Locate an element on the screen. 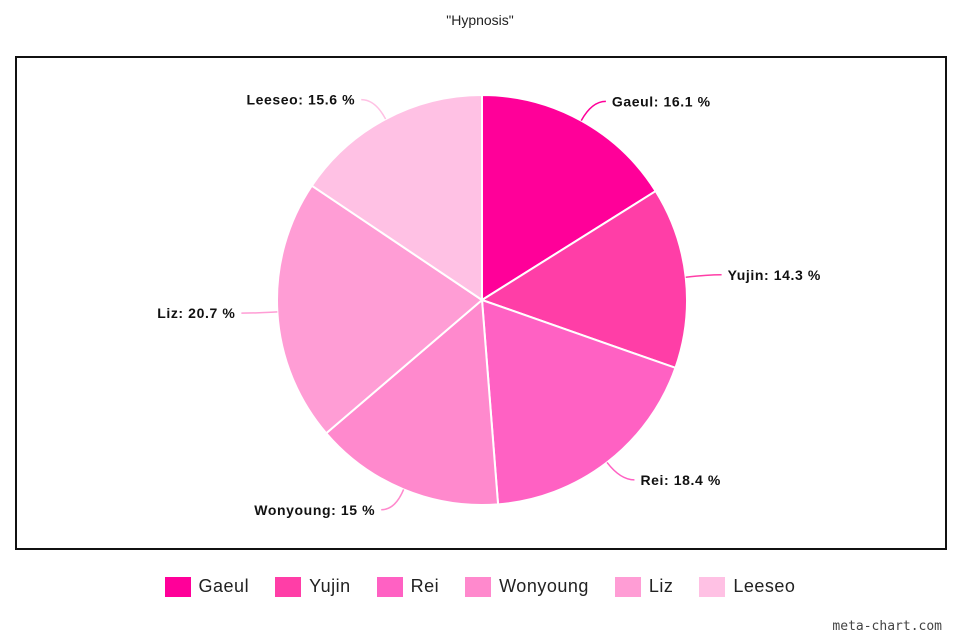 The image size is (960, 640). legend-label: Gaeul is located at coordinates (224, 586).